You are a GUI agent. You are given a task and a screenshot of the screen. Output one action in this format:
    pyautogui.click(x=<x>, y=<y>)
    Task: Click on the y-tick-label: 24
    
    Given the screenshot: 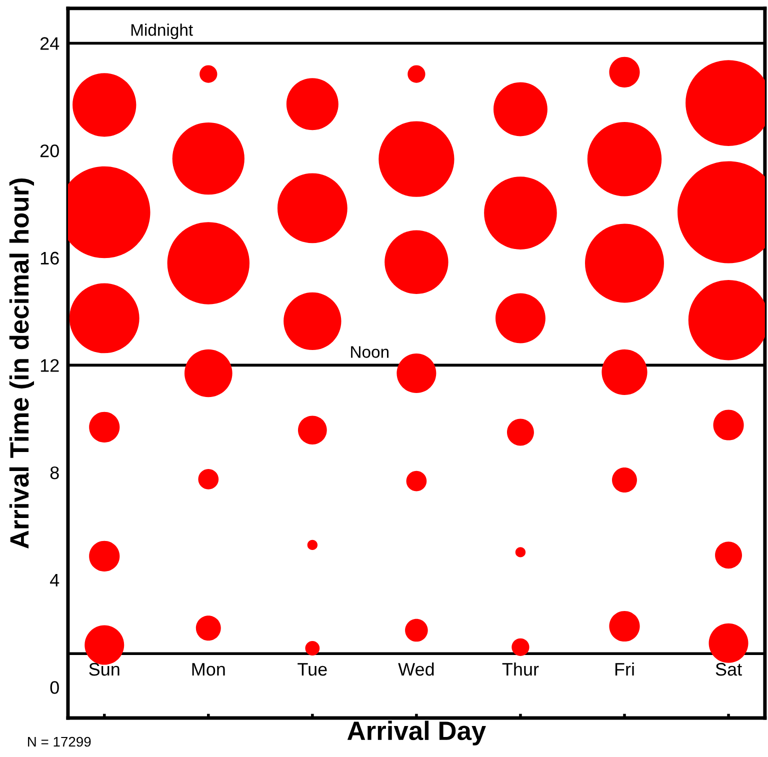 What is the action you would take?
    pyautogui.click(x=50, y=43)
    